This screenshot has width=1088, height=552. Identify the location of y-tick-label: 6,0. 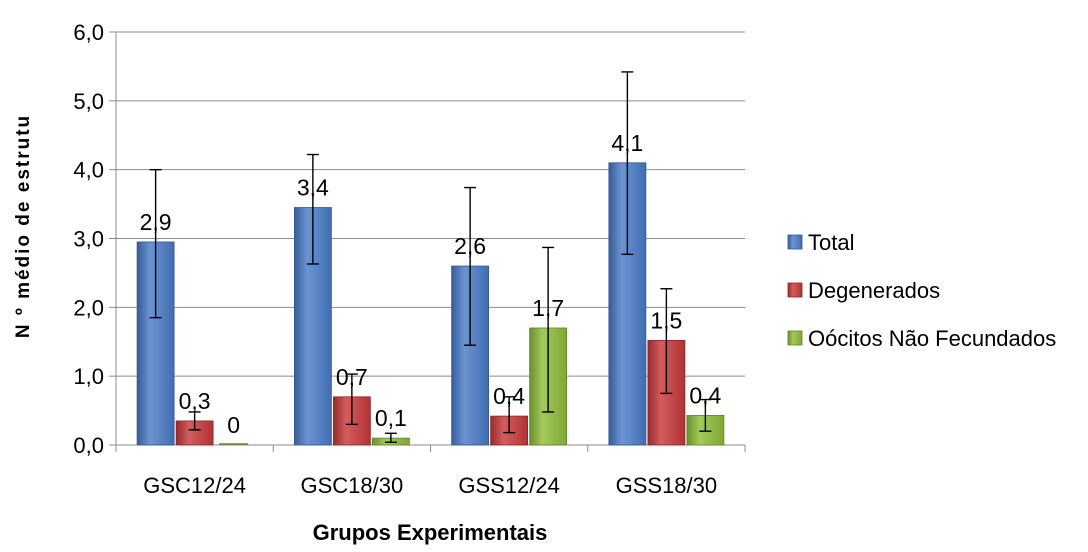
(88, 32).